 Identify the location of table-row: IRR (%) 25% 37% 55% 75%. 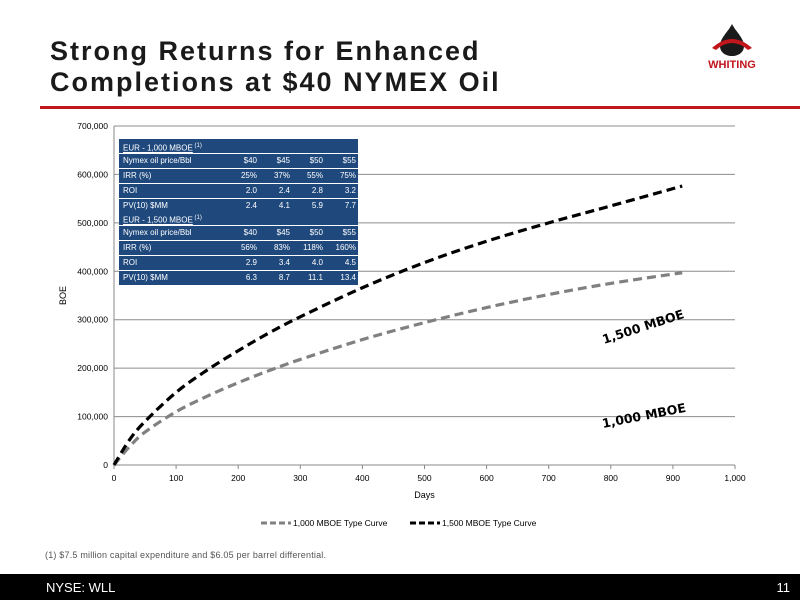
(238, 176).